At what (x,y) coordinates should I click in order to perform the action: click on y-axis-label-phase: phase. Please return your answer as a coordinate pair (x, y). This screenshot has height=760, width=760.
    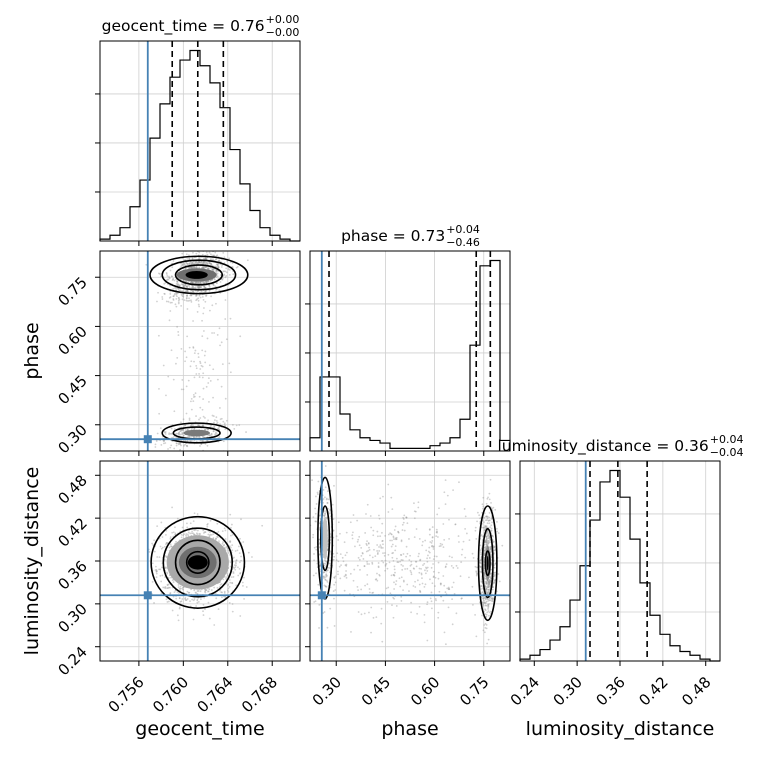
    Looking at the image, I should click on (32, 350).